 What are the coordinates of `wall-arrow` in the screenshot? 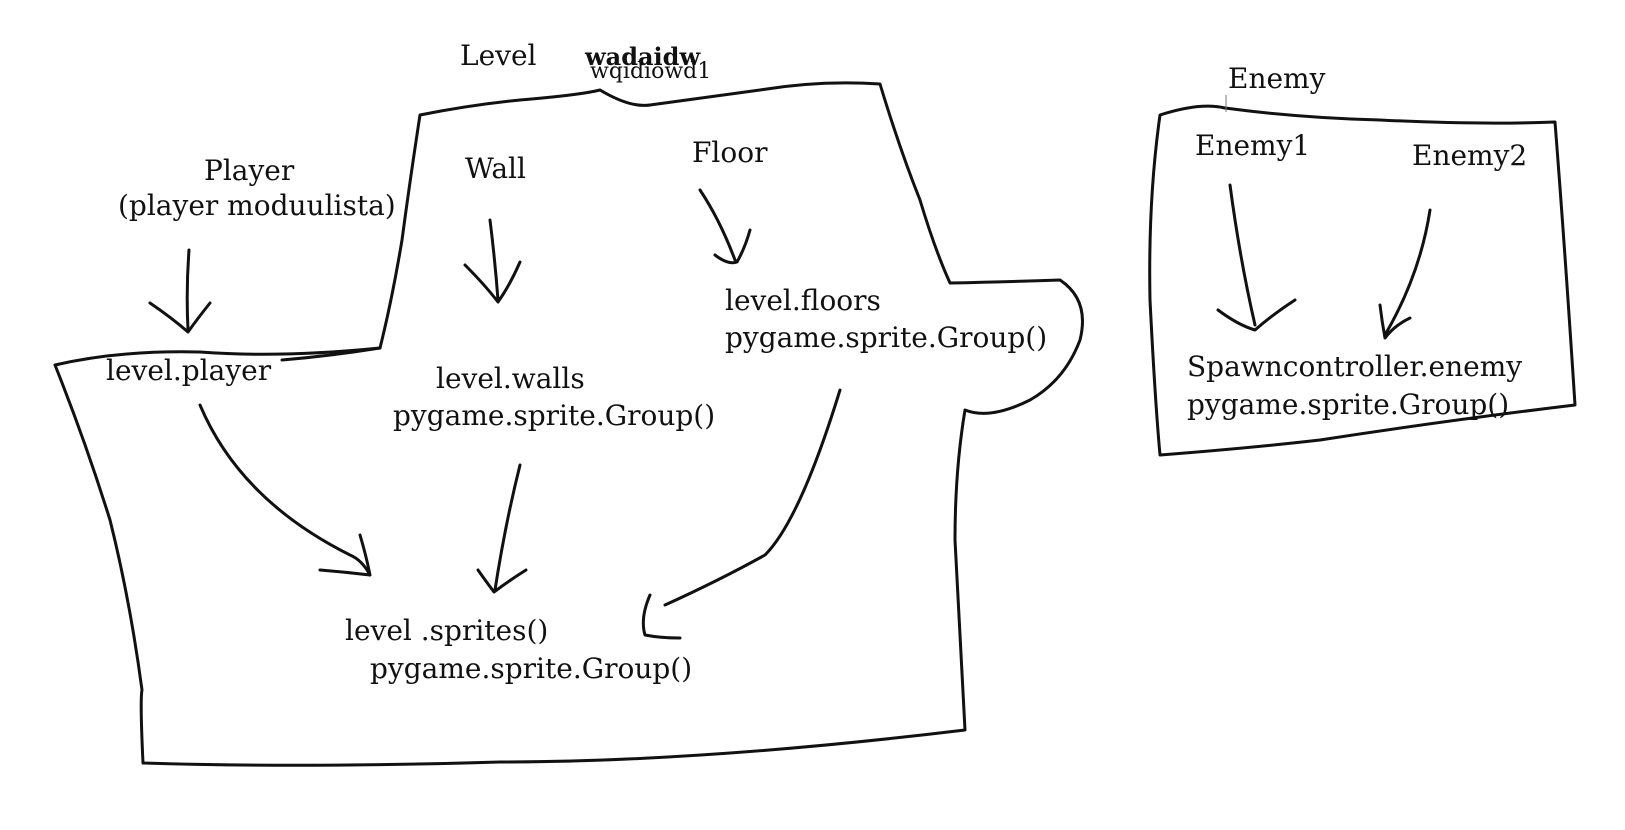 It's located at (492, 261).